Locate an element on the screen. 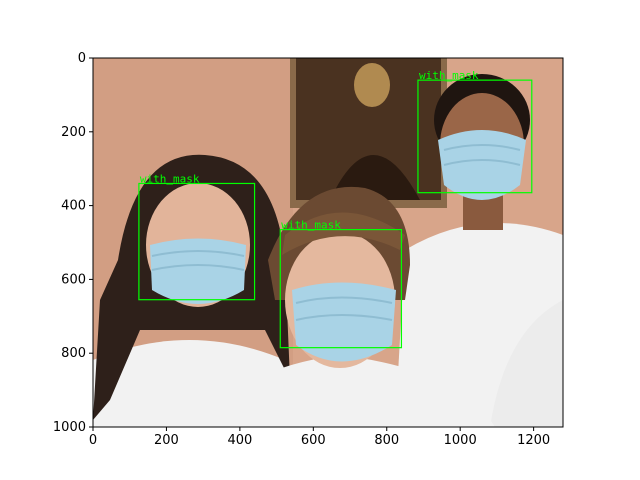 The height and width of the screenshot is (480, 640). x-tick-label: 400 is located at coordinates (239, 440).